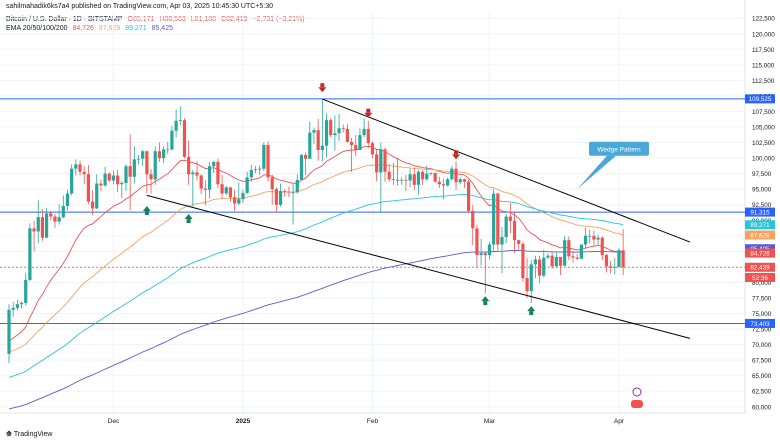  What do you see at coordinates (762, 330) in the screenshot?
I see `y-tick-label: 72,500` at bounding box center [762, 330].